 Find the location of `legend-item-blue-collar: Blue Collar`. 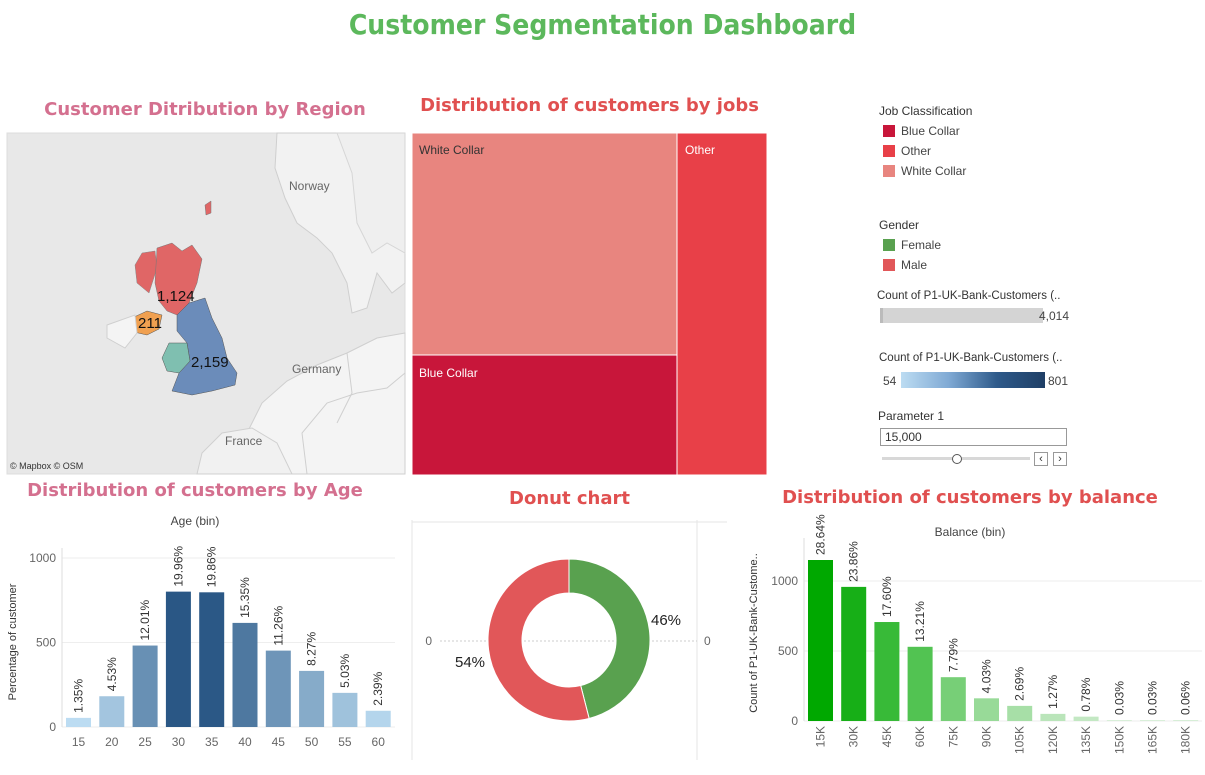

legend-item-blue-collar: Blue Collar is located at coordinates (921, 131).